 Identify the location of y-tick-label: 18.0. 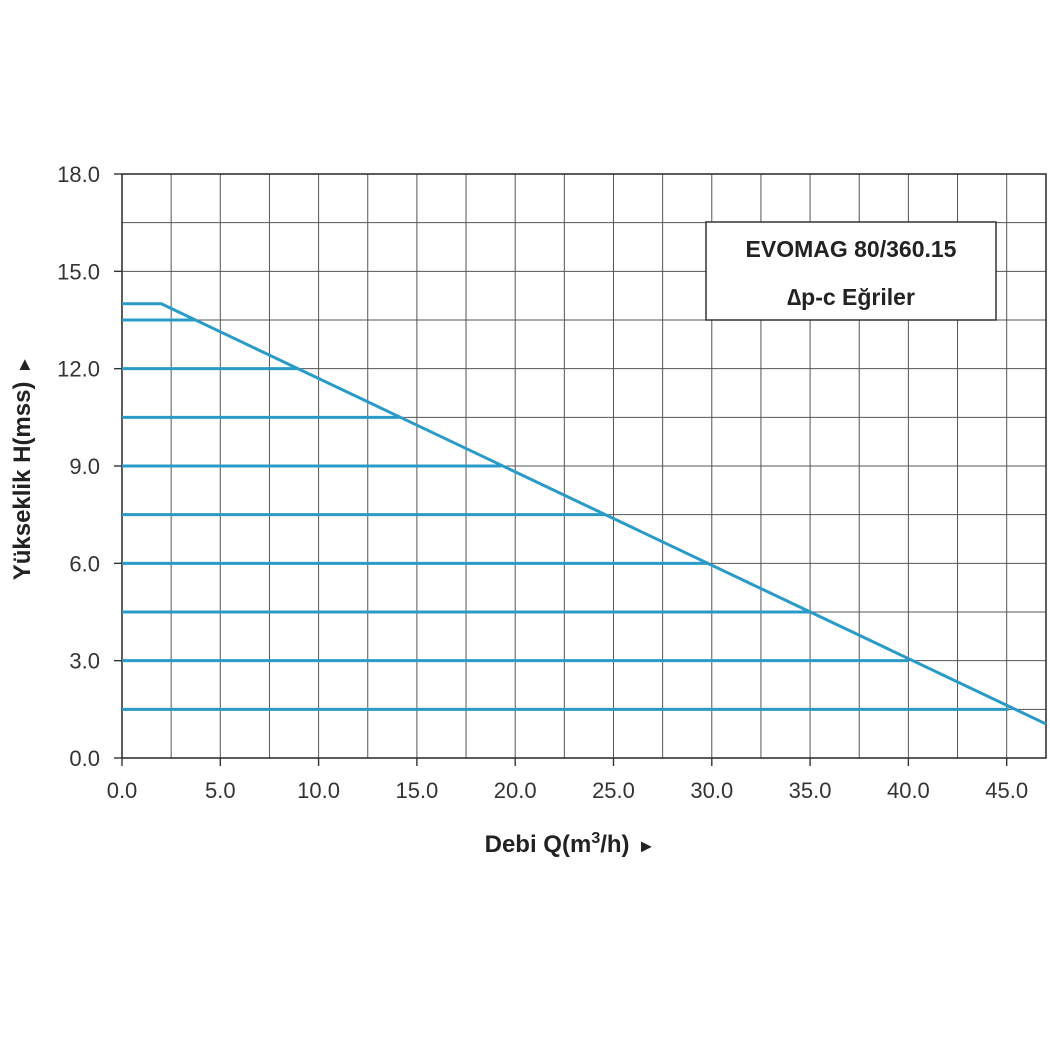
(78, 174).